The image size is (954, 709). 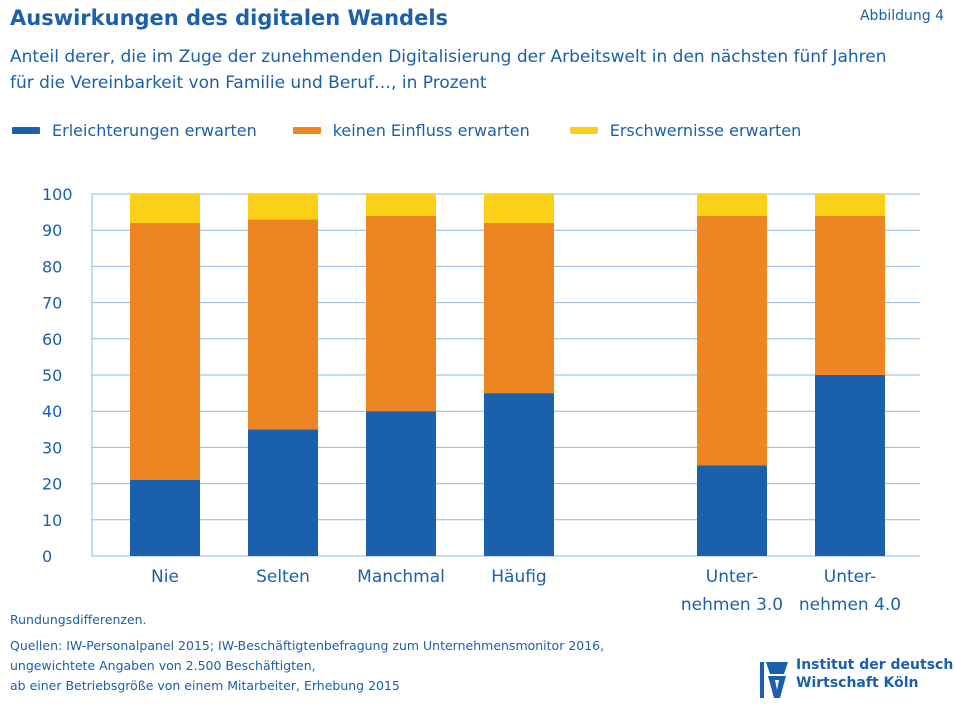 What do you see at coordinates (401, 577) in the screenshot?
I see `x-tick-label: Manchmal` at bounding box center [401, 577].